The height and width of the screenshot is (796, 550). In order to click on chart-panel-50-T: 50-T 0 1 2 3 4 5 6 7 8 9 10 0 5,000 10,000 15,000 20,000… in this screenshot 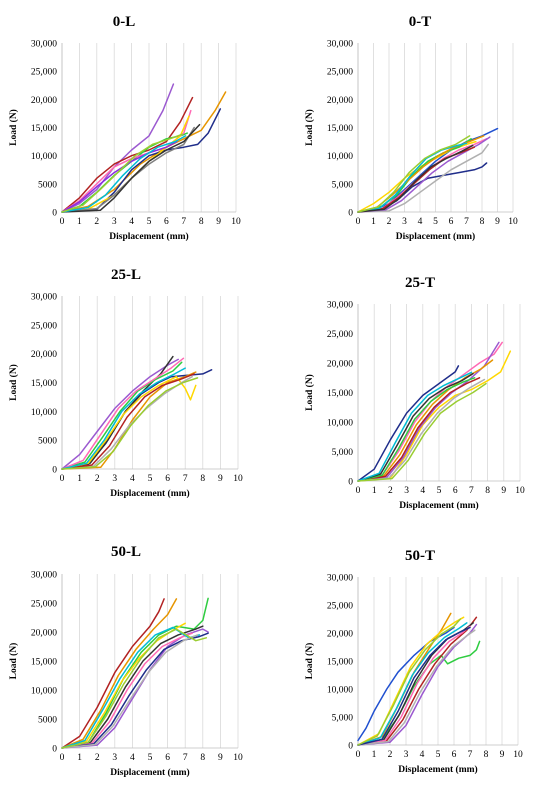, I will do `click(413, 661)`.